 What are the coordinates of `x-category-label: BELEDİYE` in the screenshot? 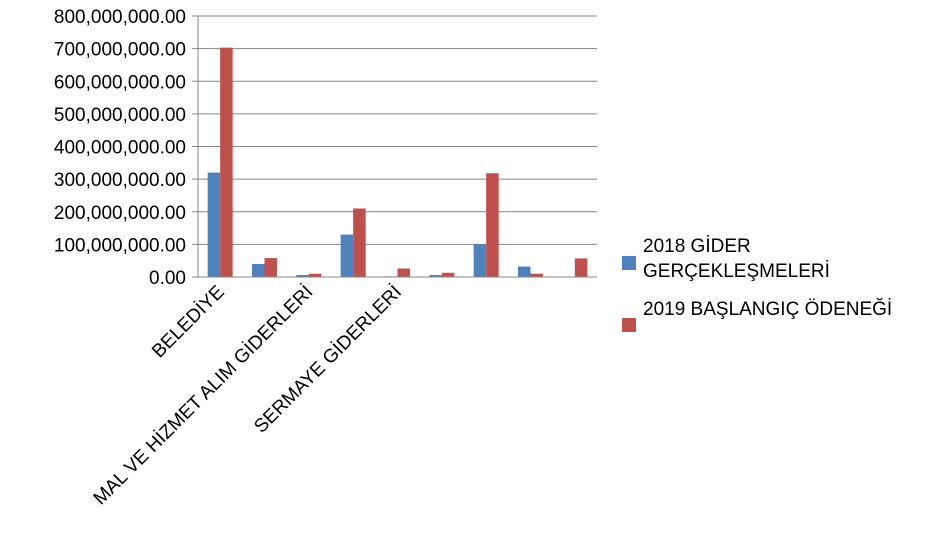 It's located at (188, 322).